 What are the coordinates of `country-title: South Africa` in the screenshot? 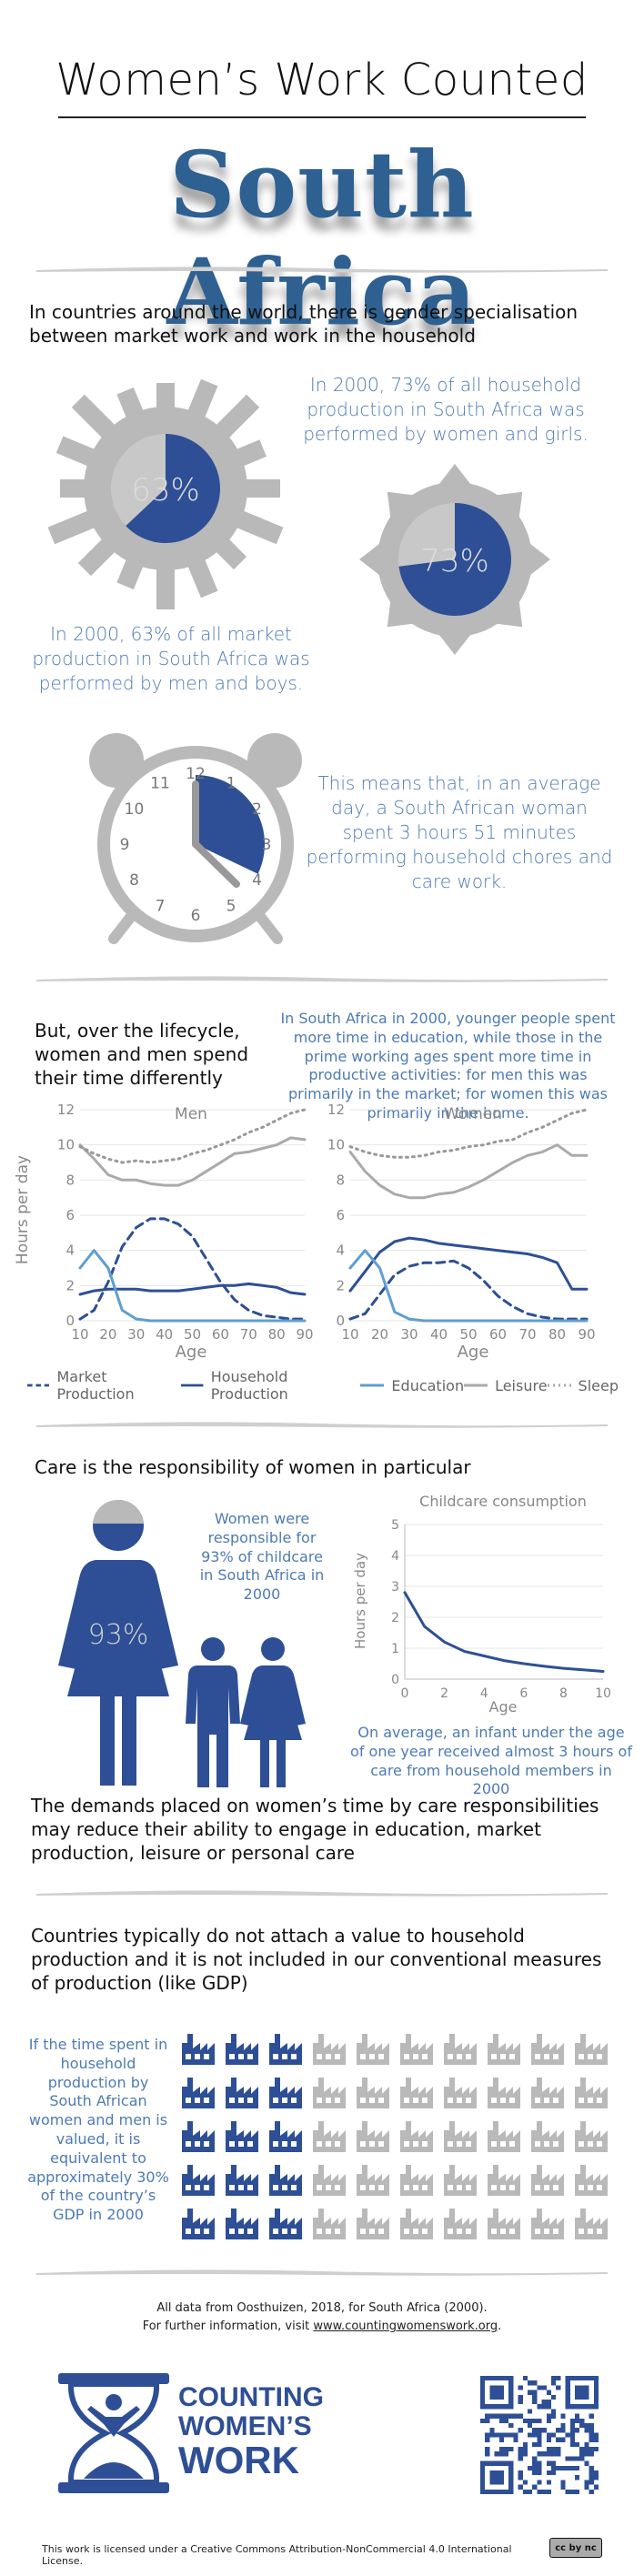 It's located at (322, 238).